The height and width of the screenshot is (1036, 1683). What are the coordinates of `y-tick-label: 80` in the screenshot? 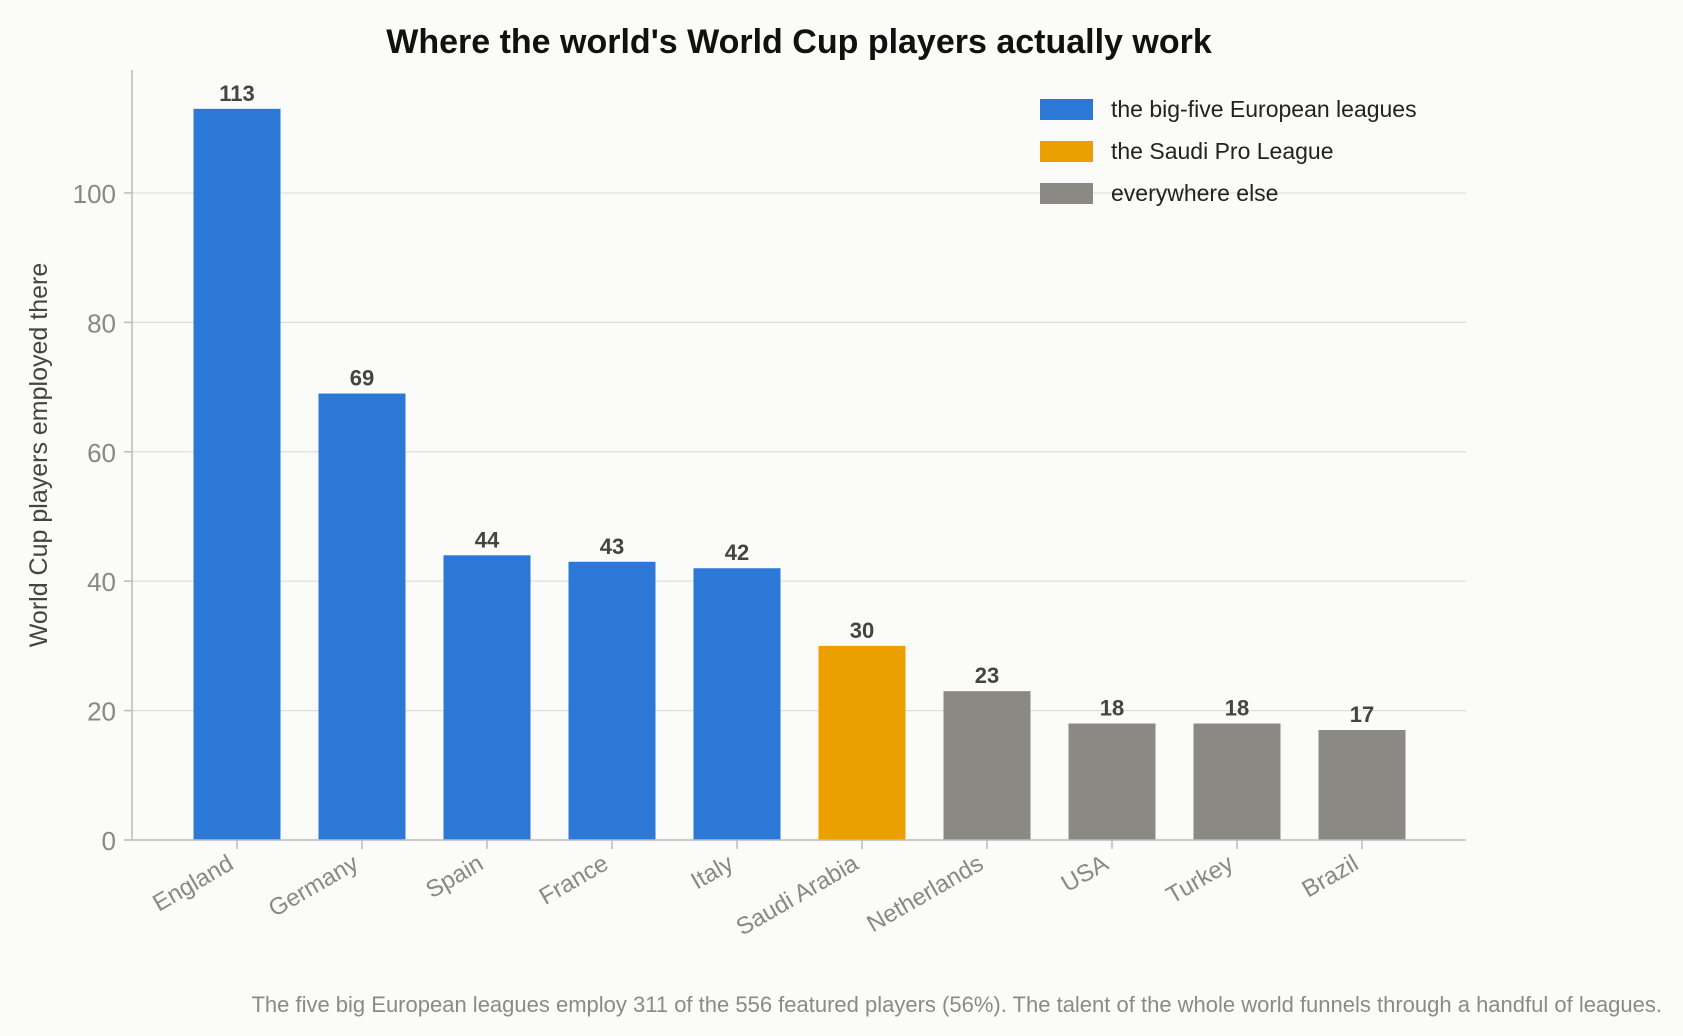 It's located at (101, 323).